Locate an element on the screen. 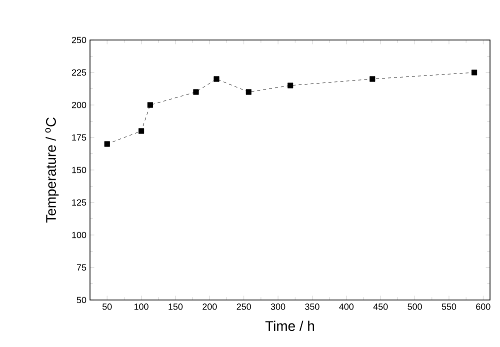 The image size is (500, 347). y-tick-label: 175 is located at coordinates (79, 137).